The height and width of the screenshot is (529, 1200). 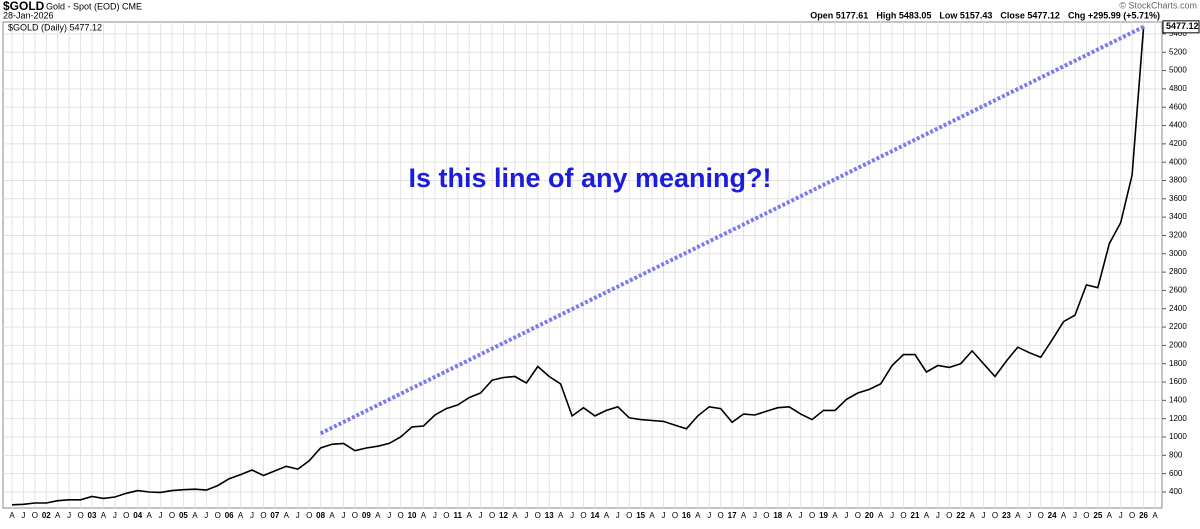 I want to click on x-tick-label: 16, so click(x=686, y=515).